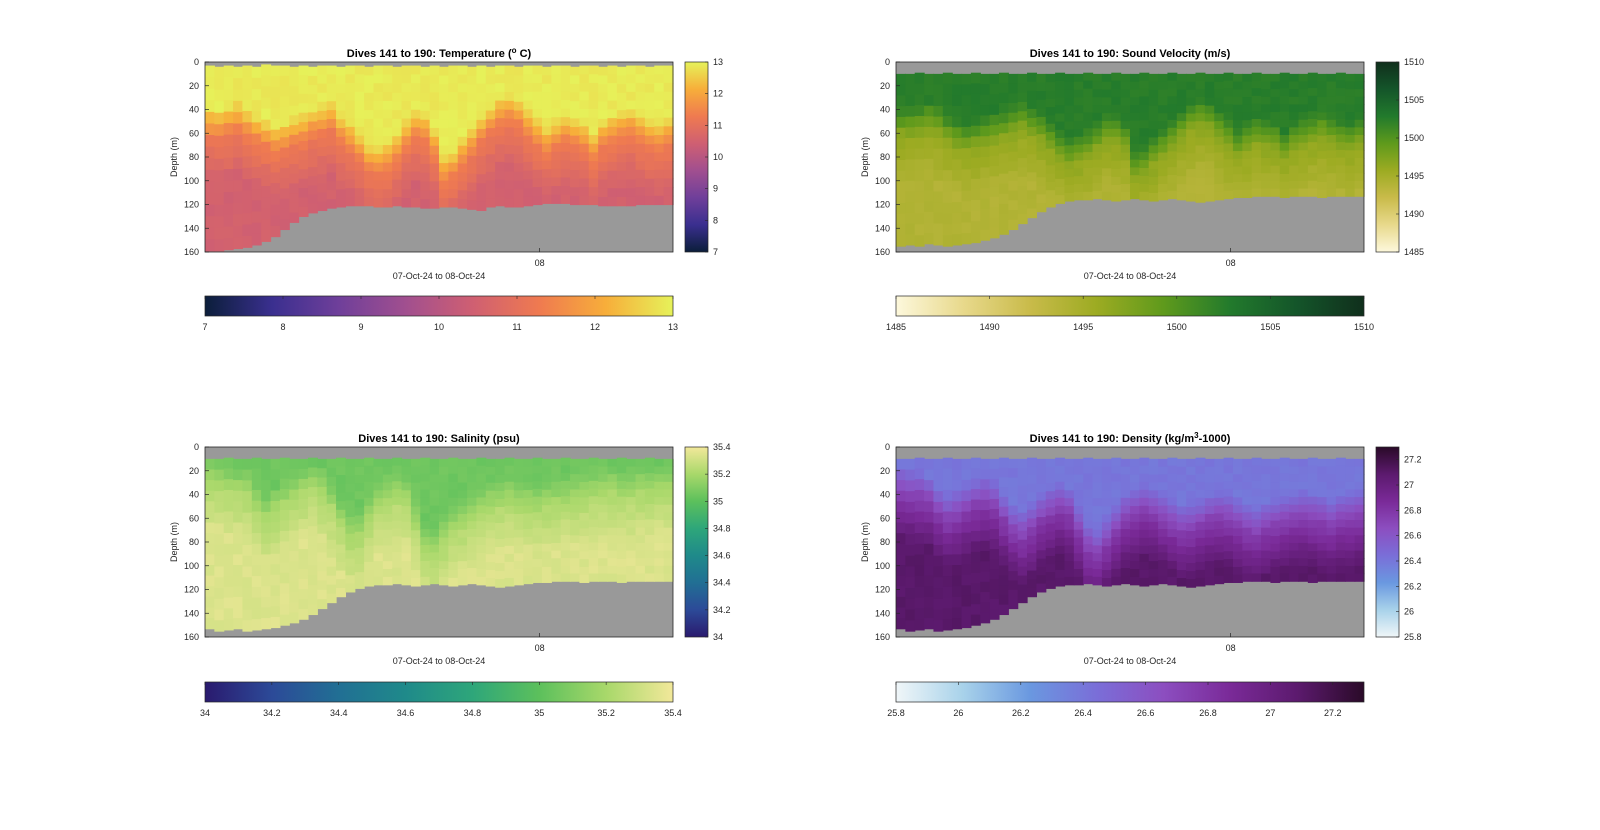 Image resolution: width=1600 pixels, height=830 pixels. Describe the element at coordinates (272, 713) in the screenshot. I see `hcolorbar-tick-label: 34.2` at that location.